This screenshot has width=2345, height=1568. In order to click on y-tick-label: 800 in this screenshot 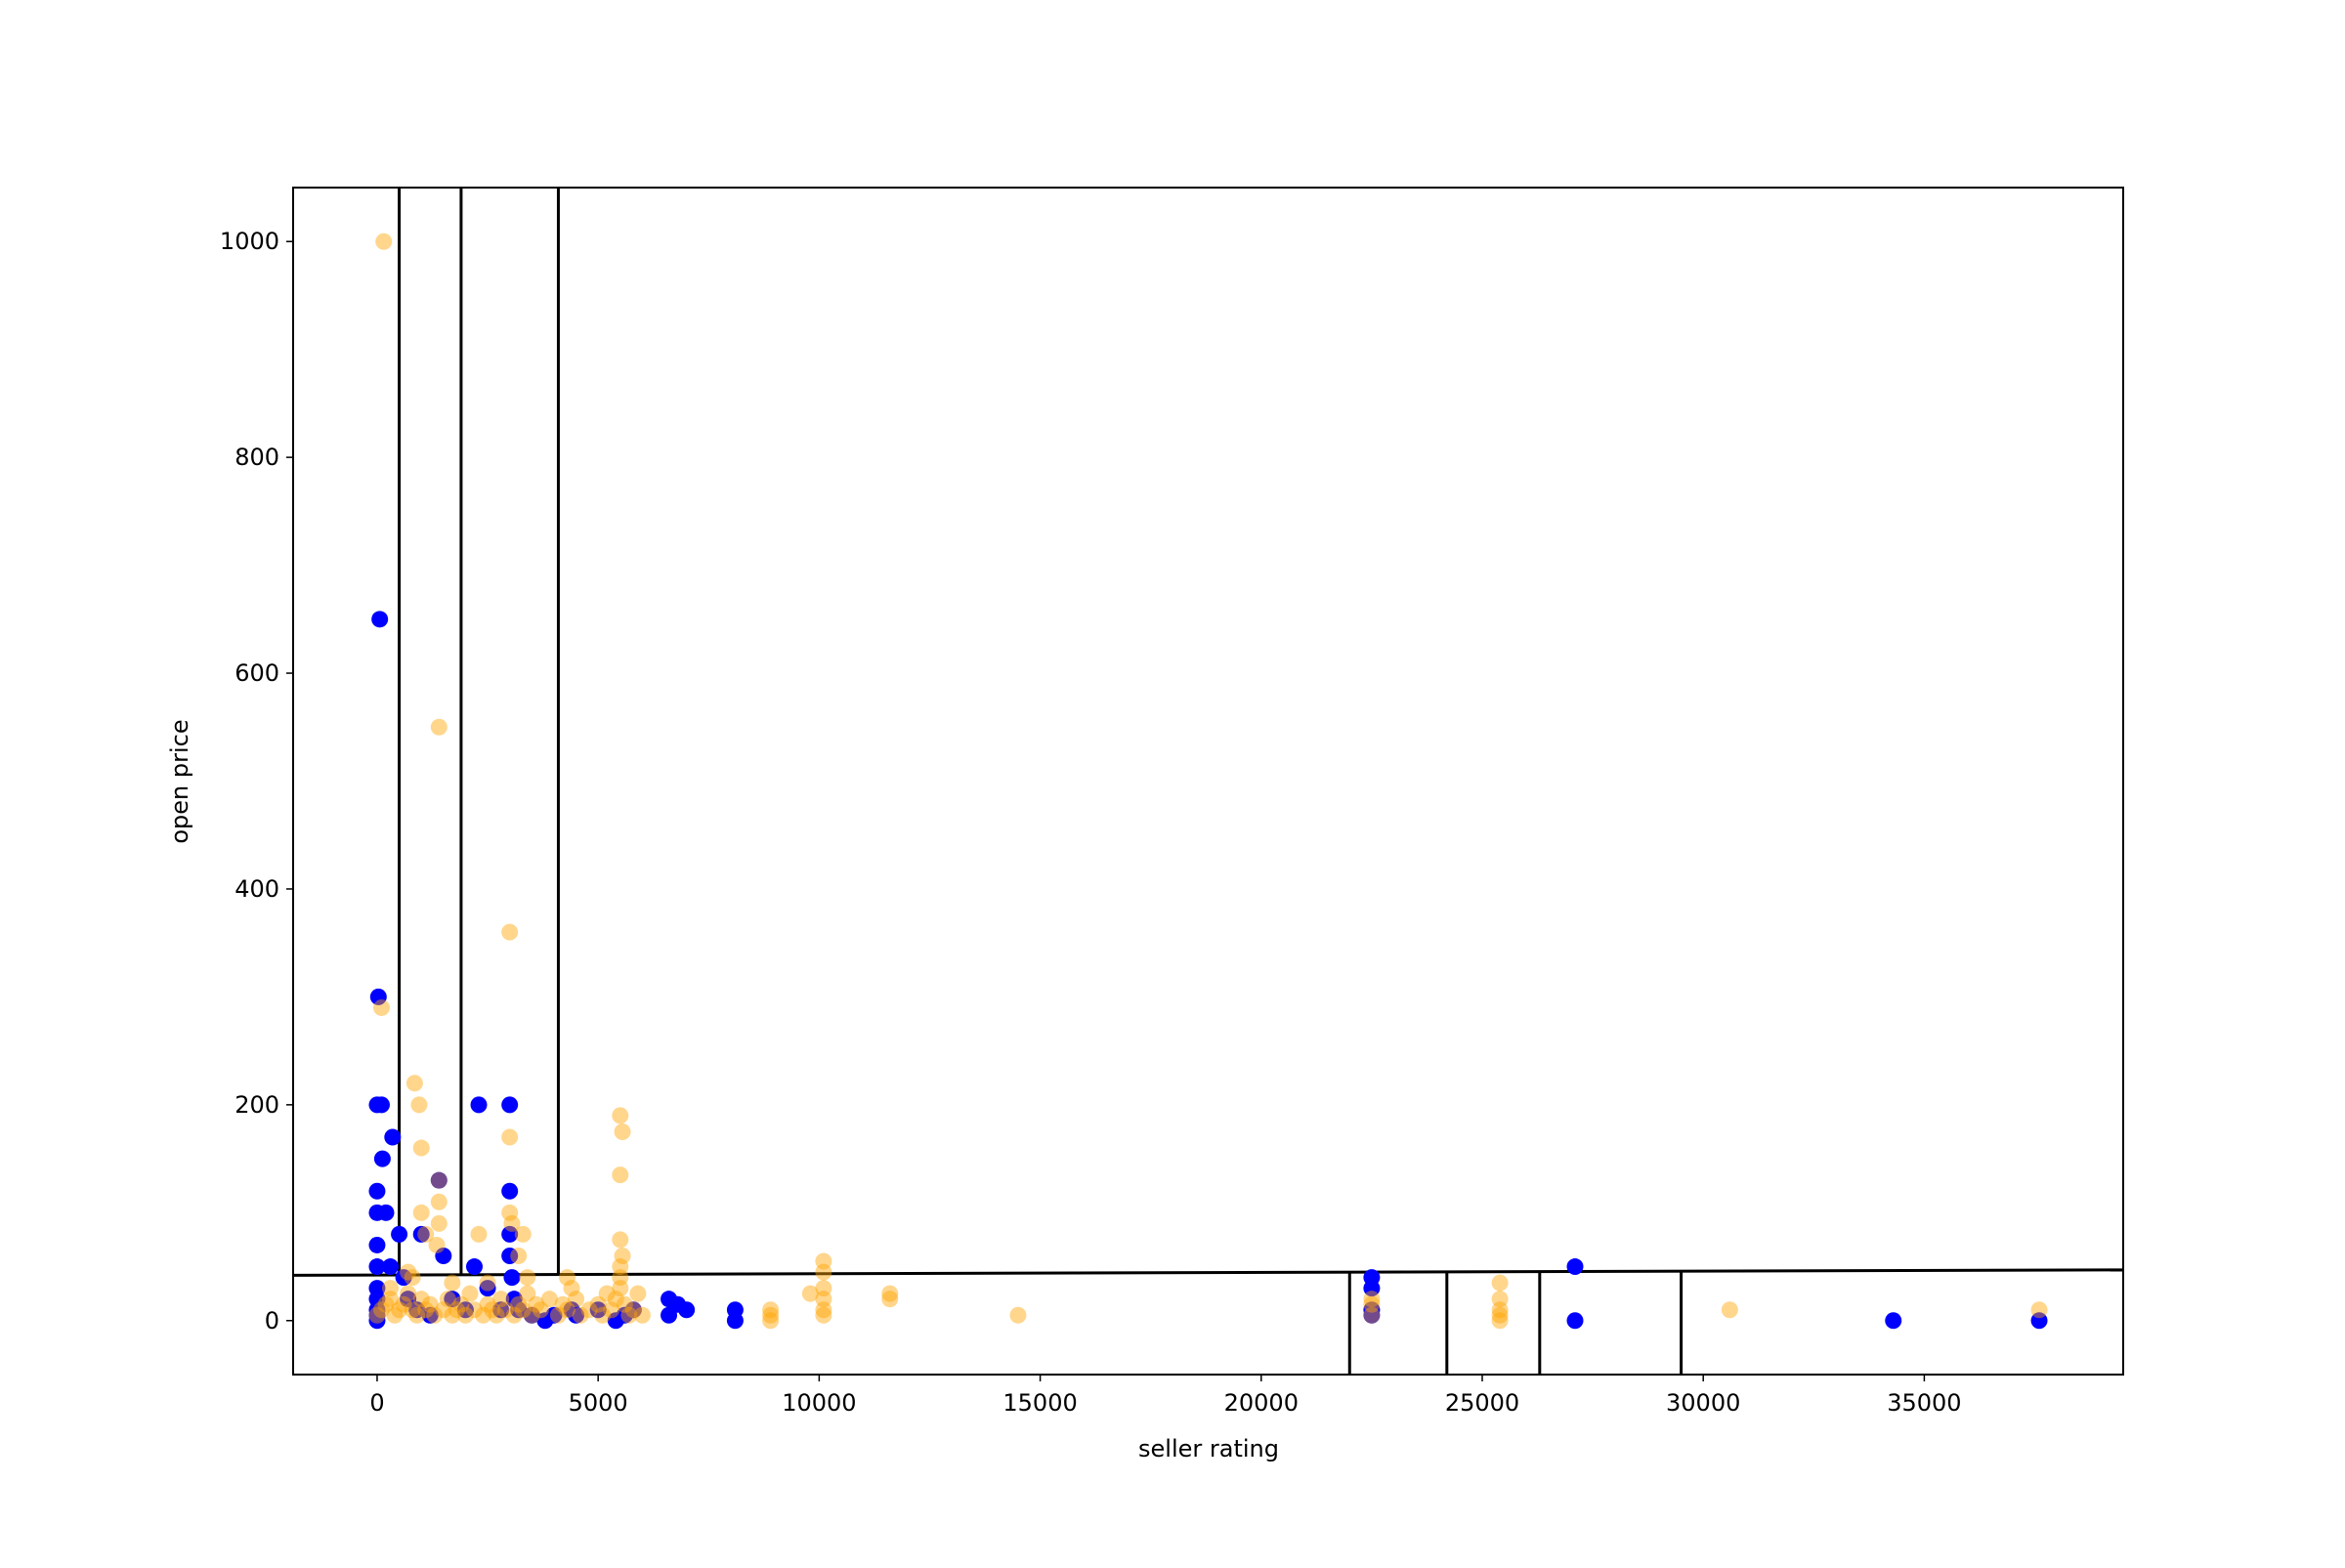, I will do `click(256, 457)`.